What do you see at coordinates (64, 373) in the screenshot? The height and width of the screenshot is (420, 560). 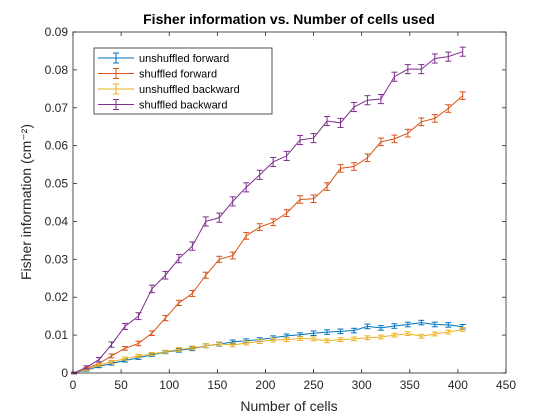 I see `y-tick-label: 0` at bounding box center [64, 373].